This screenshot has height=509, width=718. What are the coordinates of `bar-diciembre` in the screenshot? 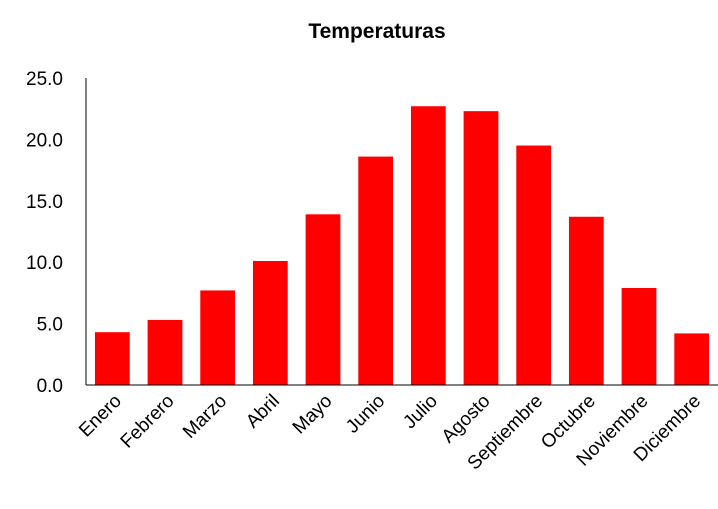 It's located at (692, 359).